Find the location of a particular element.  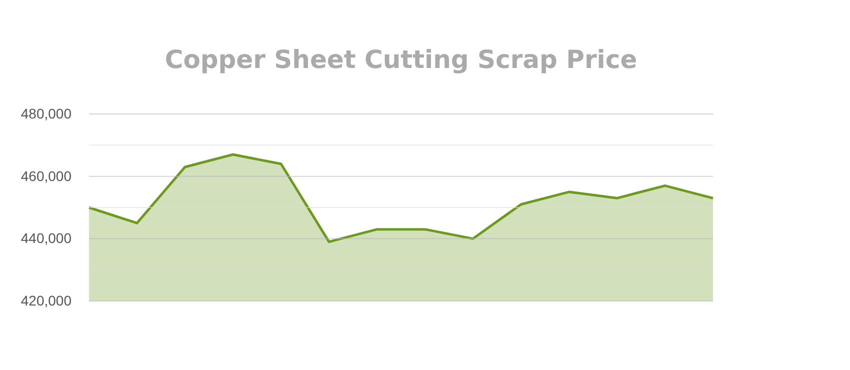

chart-title: Copper Sheet Cutting Scrap Price is located at coordinates (401, 59).